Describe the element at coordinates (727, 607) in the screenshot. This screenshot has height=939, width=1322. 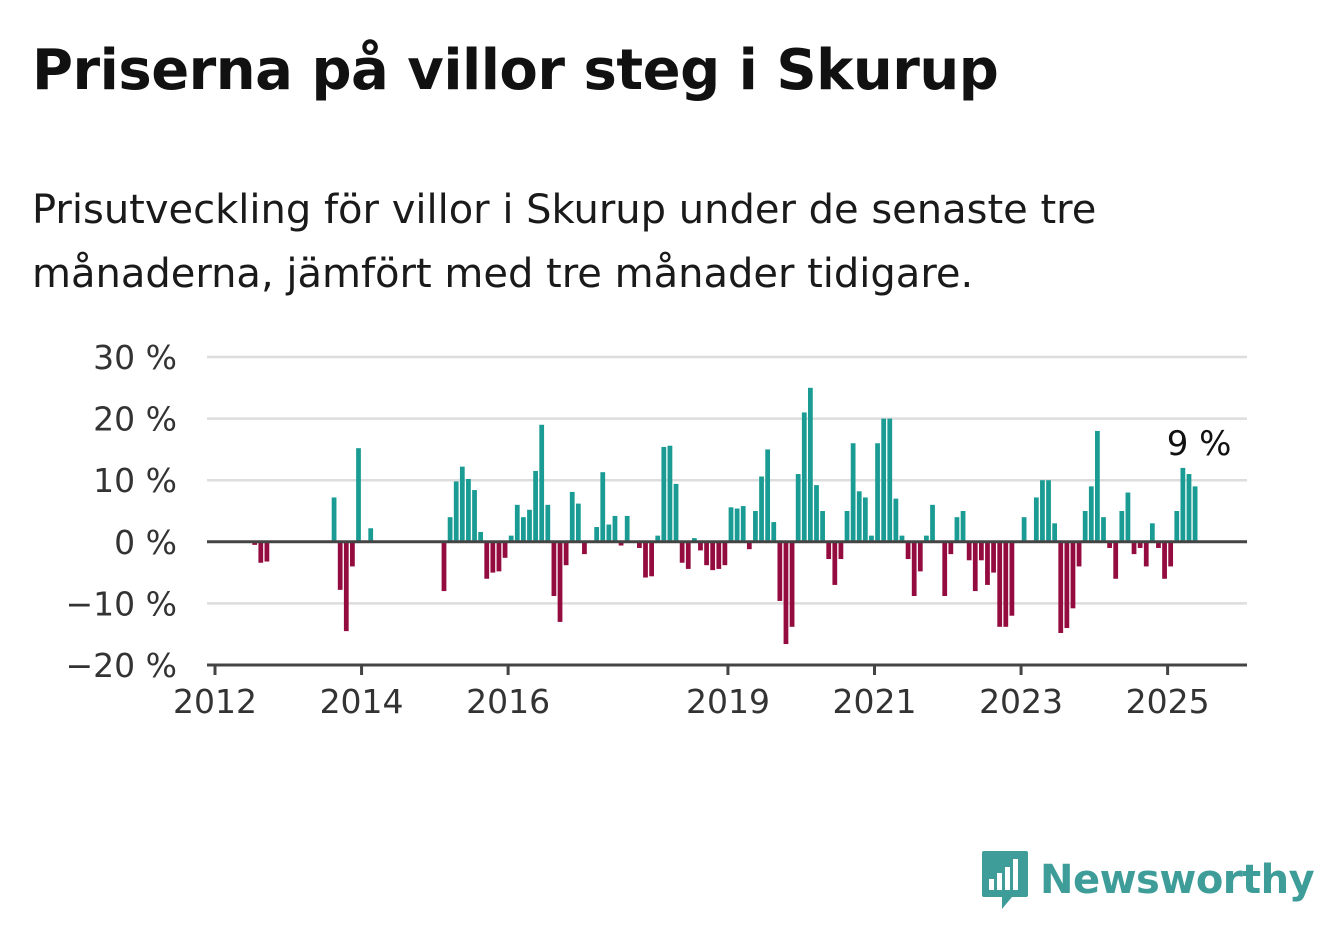
I see `axes` at that location.